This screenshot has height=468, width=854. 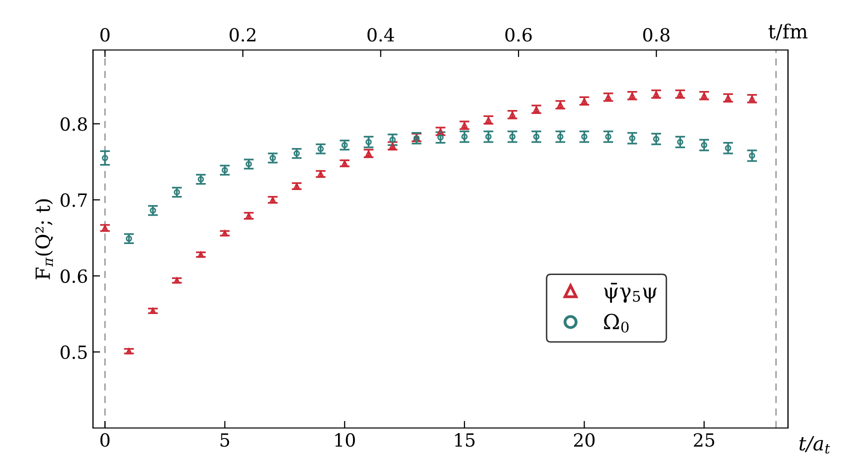 What do you see at coordinates (616, 323) in the screenshot?
I see `legend-label: Ω$_{0}$` at bounding box center [616, 323].